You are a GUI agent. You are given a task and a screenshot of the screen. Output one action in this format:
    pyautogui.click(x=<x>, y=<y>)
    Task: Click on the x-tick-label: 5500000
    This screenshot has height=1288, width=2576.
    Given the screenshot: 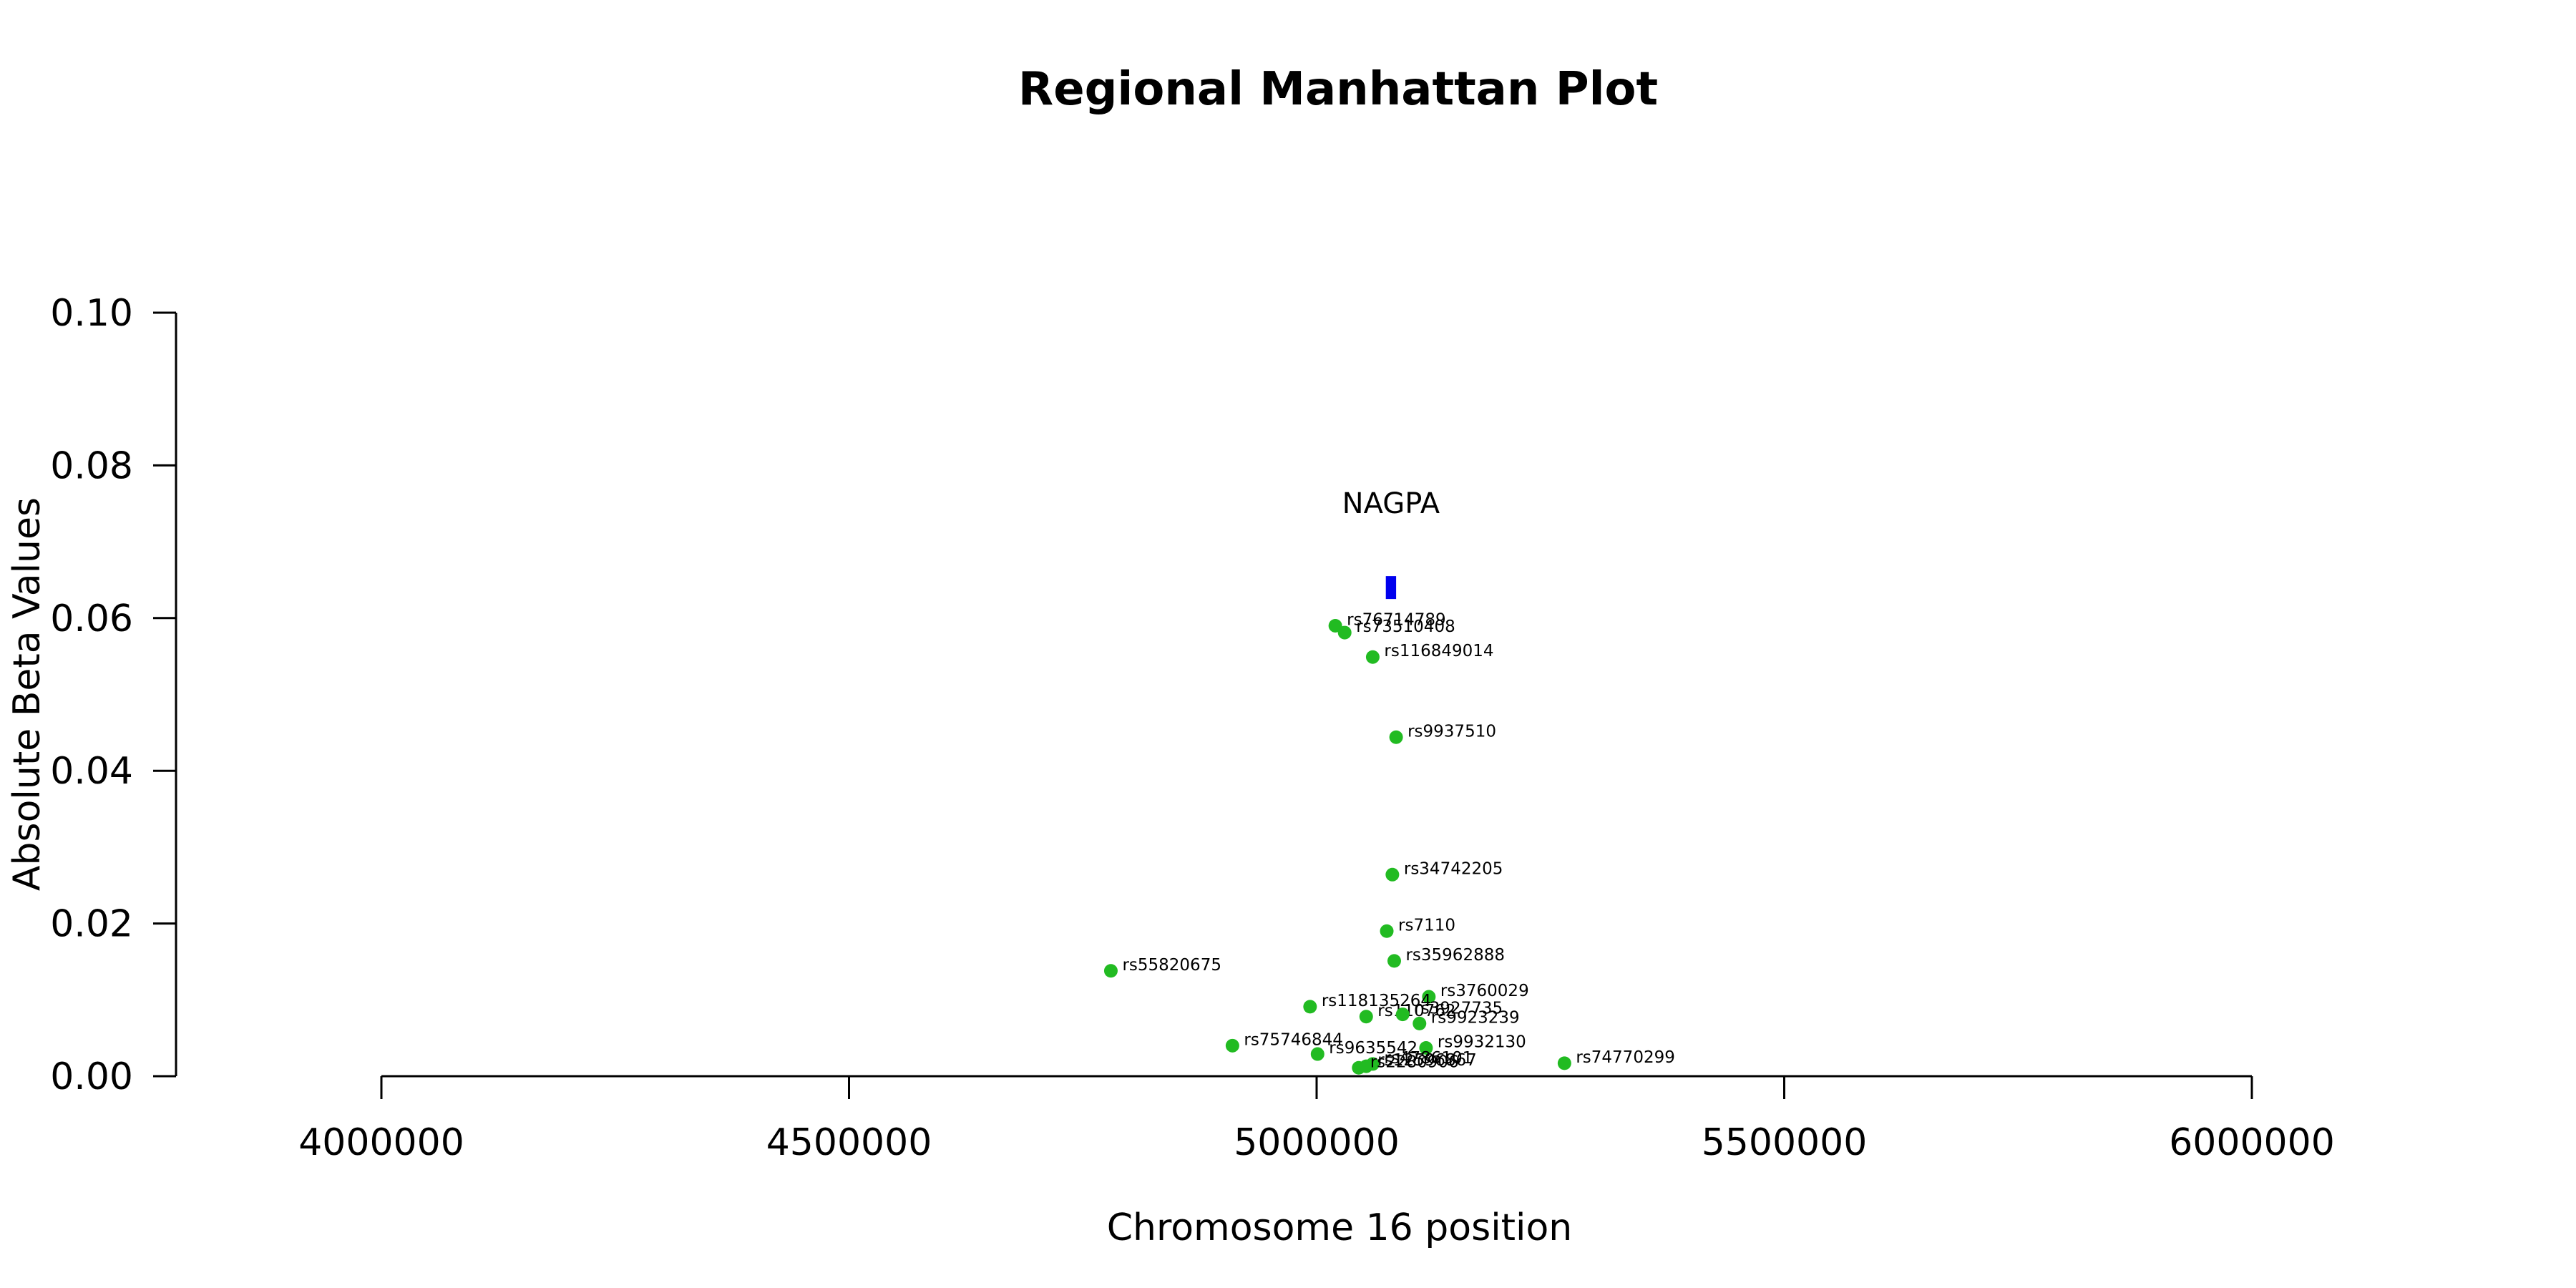 What is the action you would take?
    pyautogui.click(x=1785, y=1142)
    